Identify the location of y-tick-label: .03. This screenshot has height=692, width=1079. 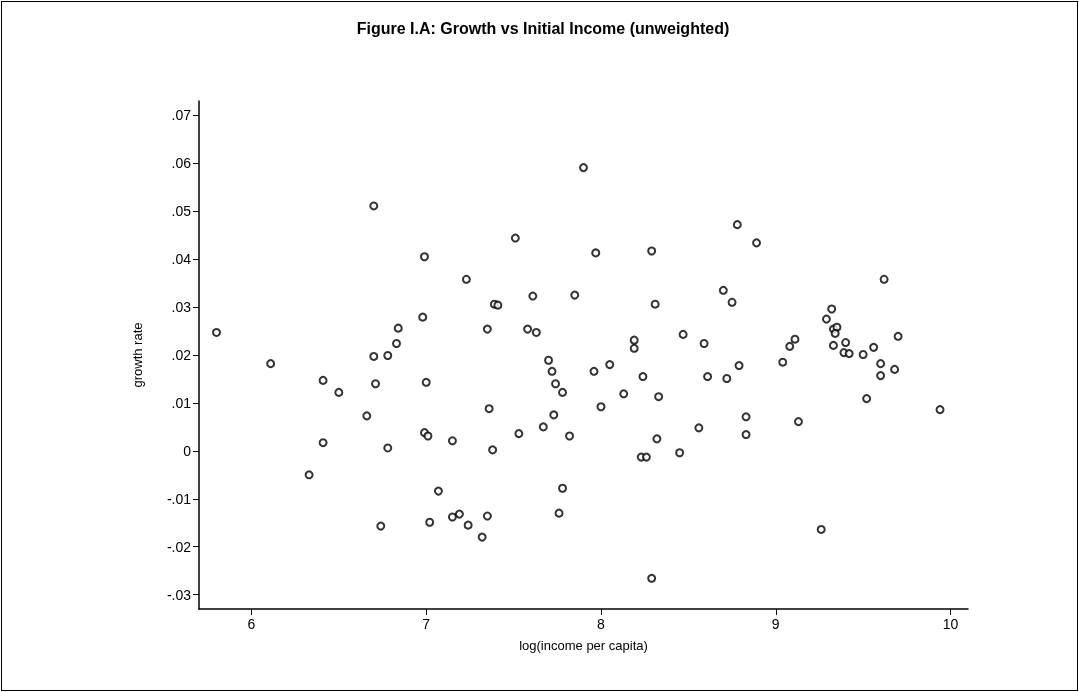
(181, 307).